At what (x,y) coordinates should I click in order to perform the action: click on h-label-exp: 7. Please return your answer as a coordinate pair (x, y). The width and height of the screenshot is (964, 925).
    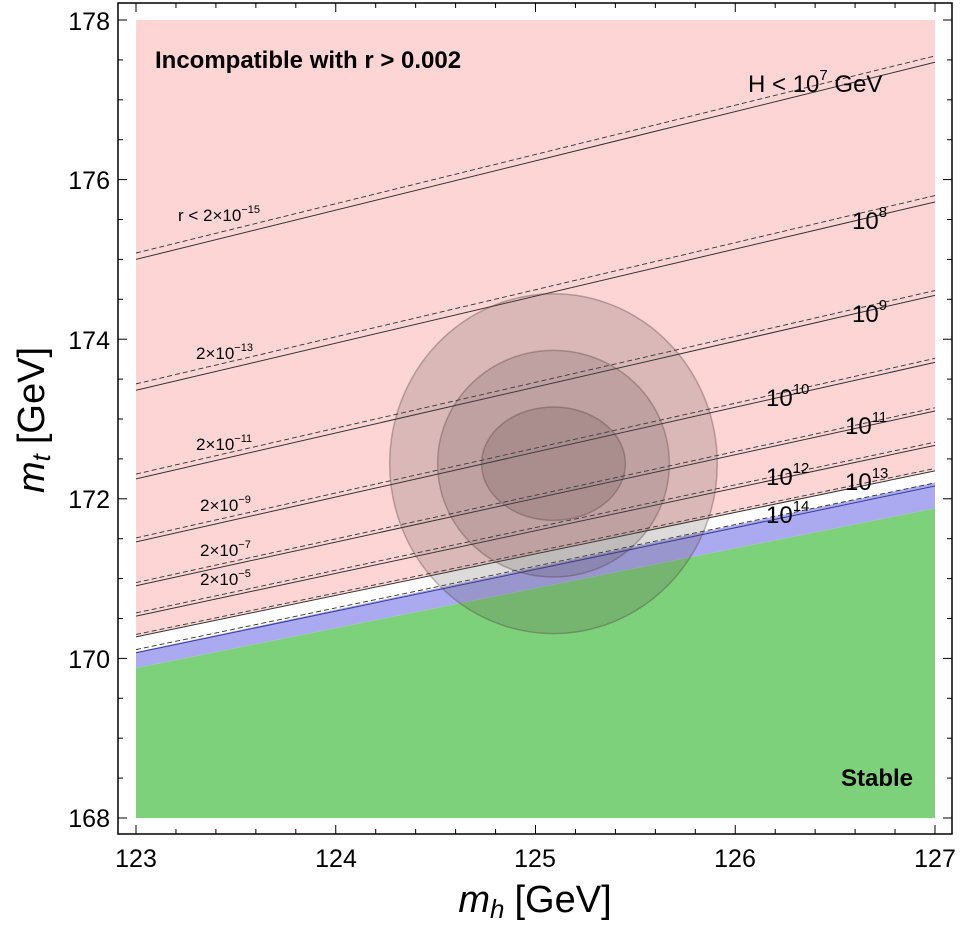
    Looking at the image, I should click on (823, 75).